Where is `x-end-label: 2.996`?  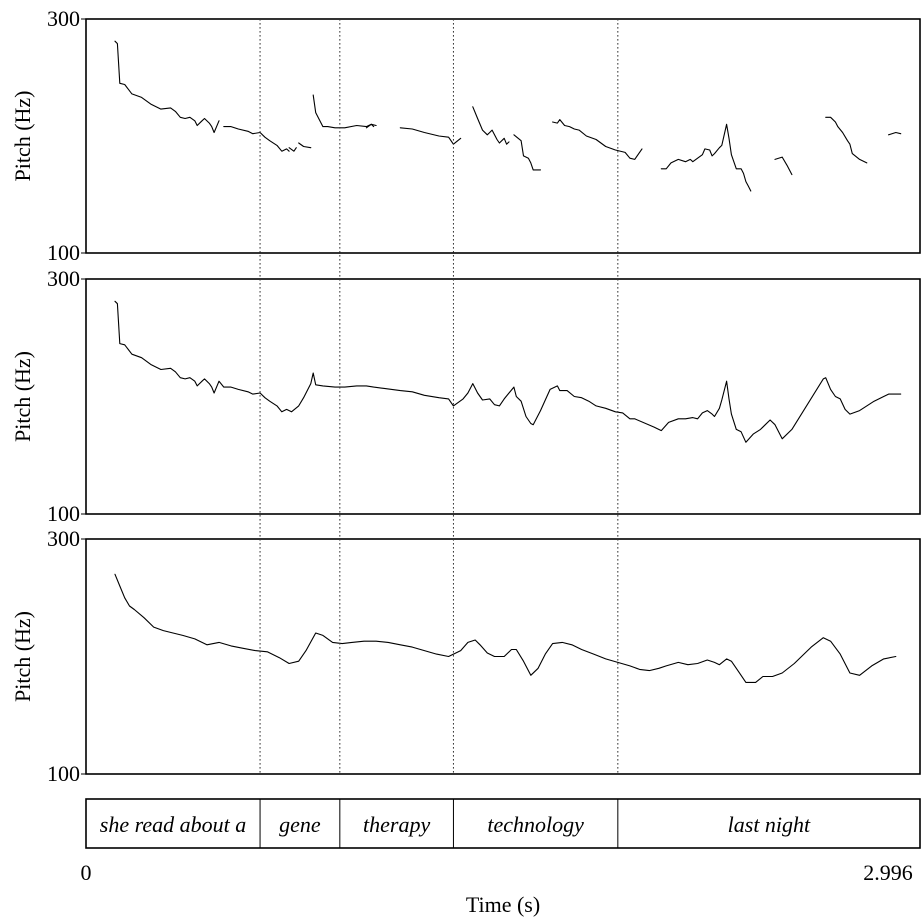
x-end-label: 2.996 is located at coordinates (888, 872).